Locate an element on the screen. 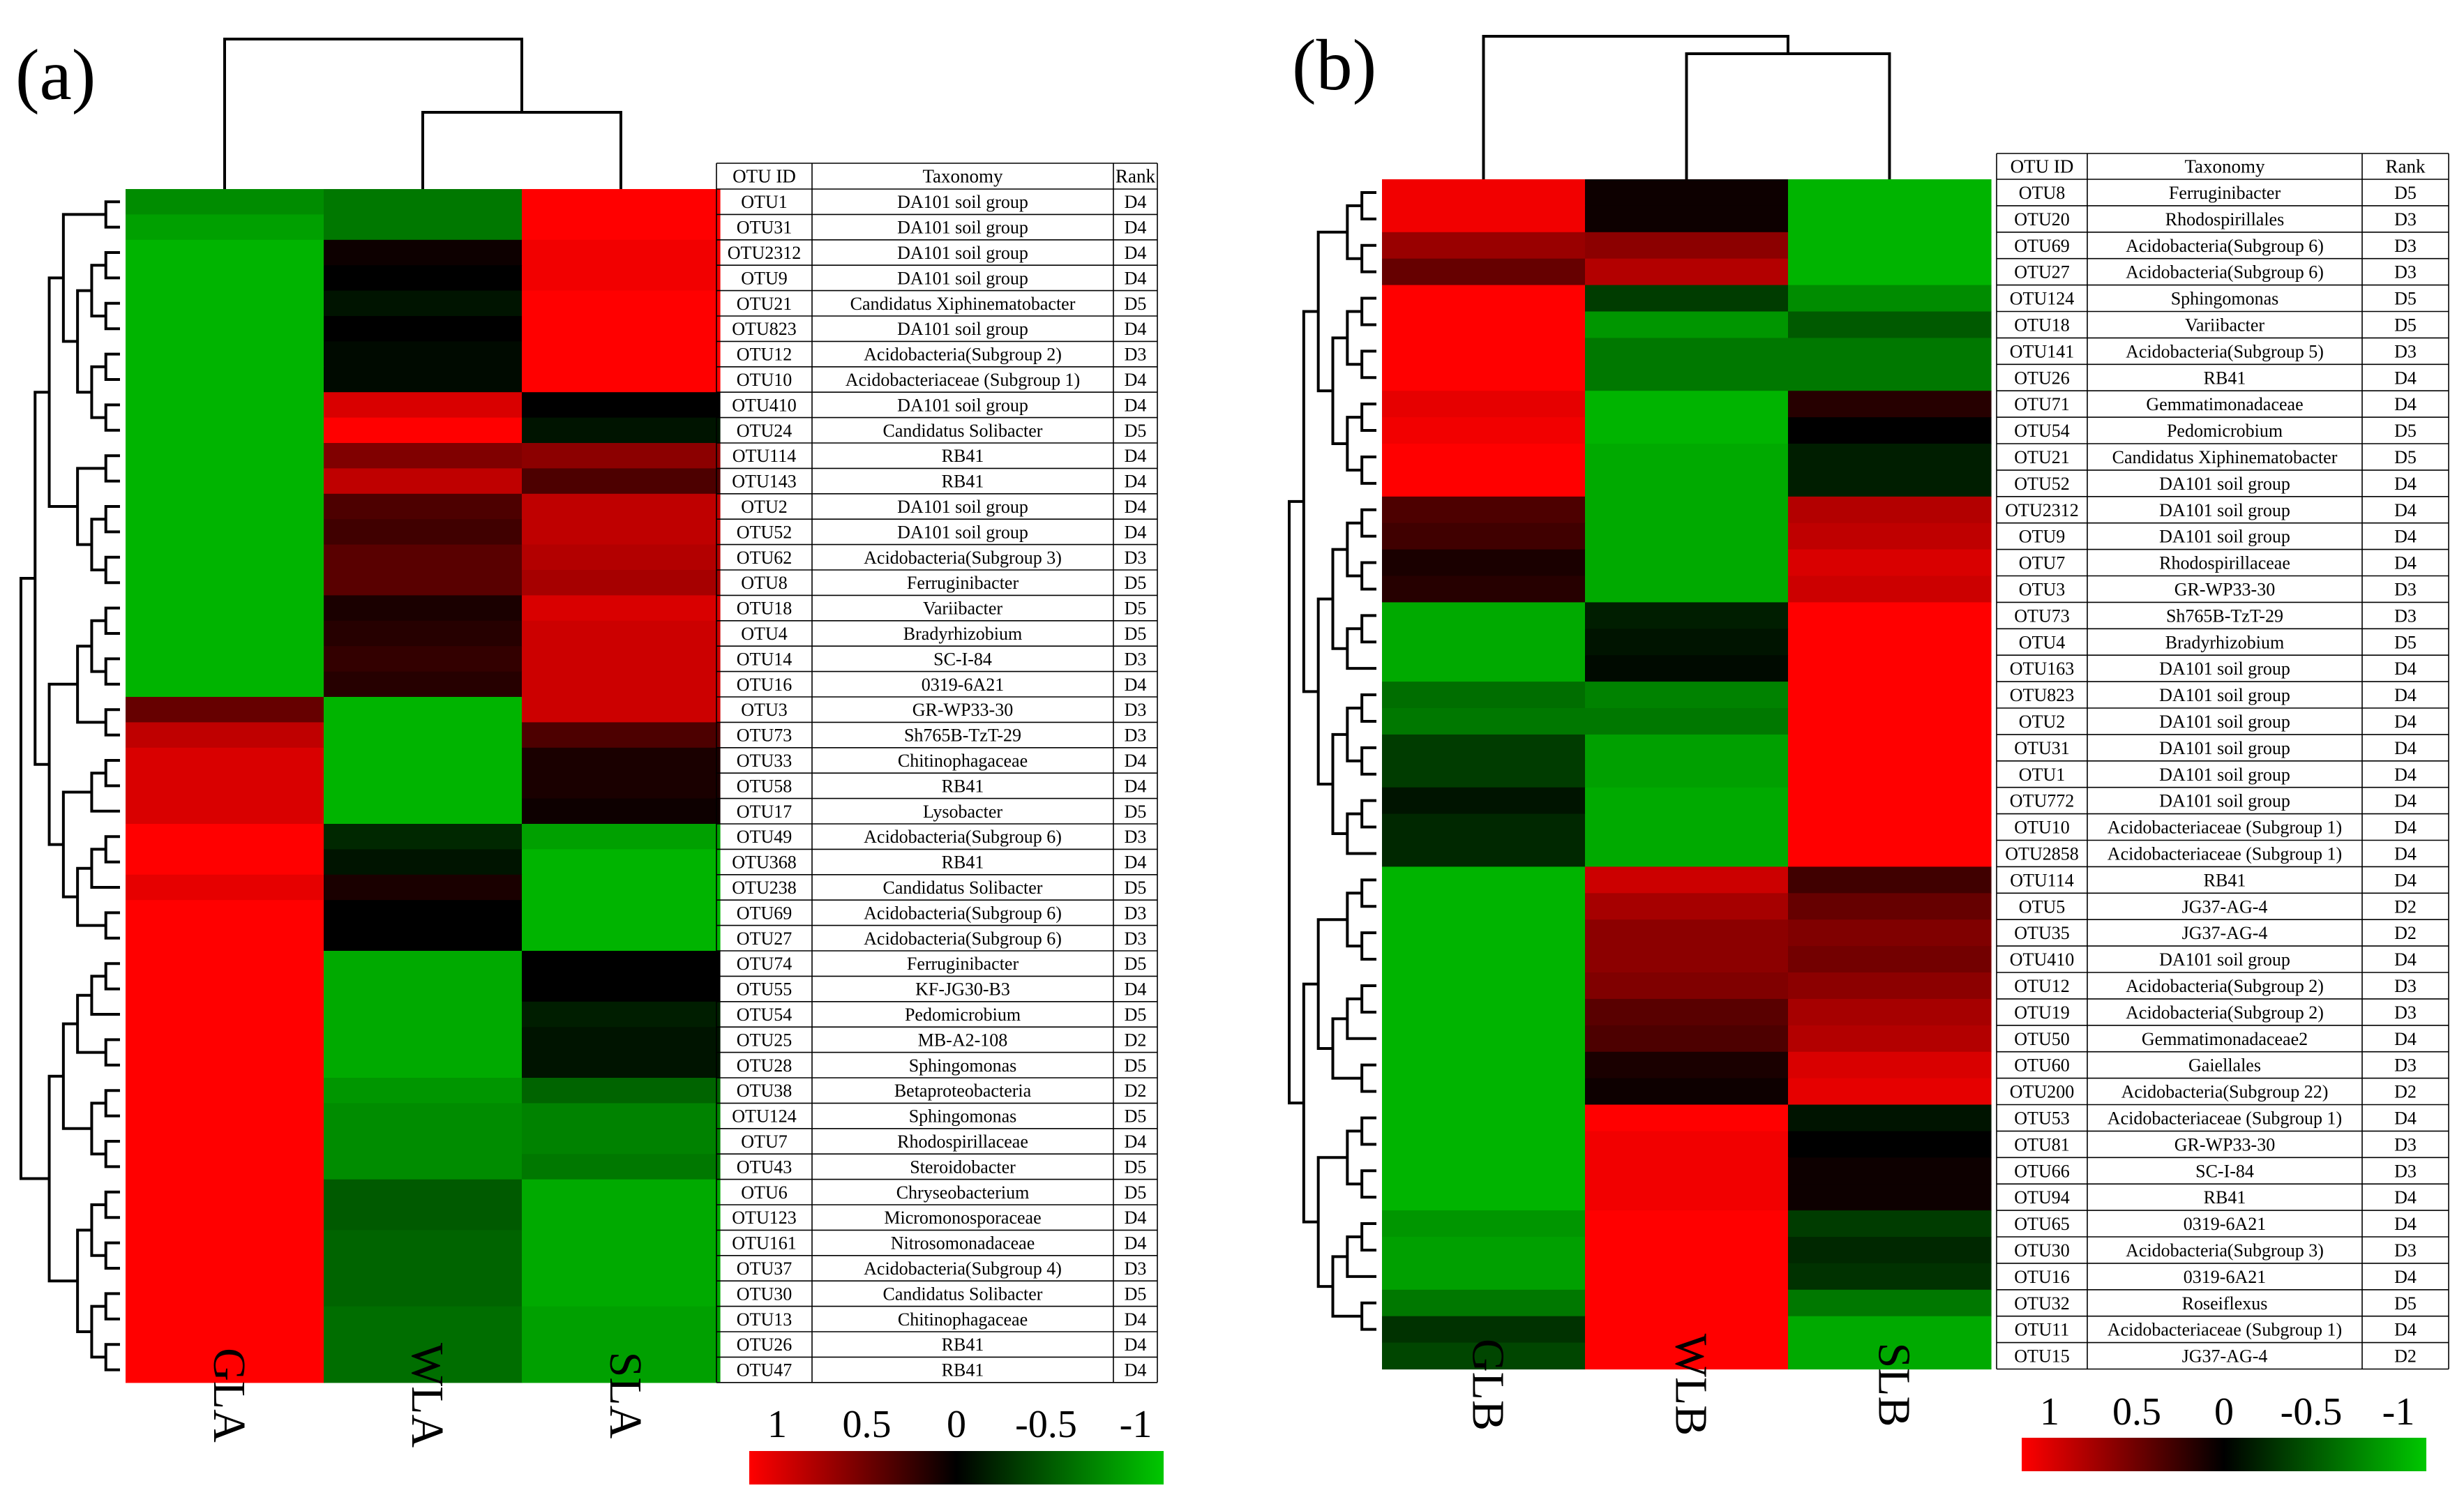 The image size is (2464, 1511). table-row: OTU410 DA101 soil group D4 is located at coordinates (2213, 960).